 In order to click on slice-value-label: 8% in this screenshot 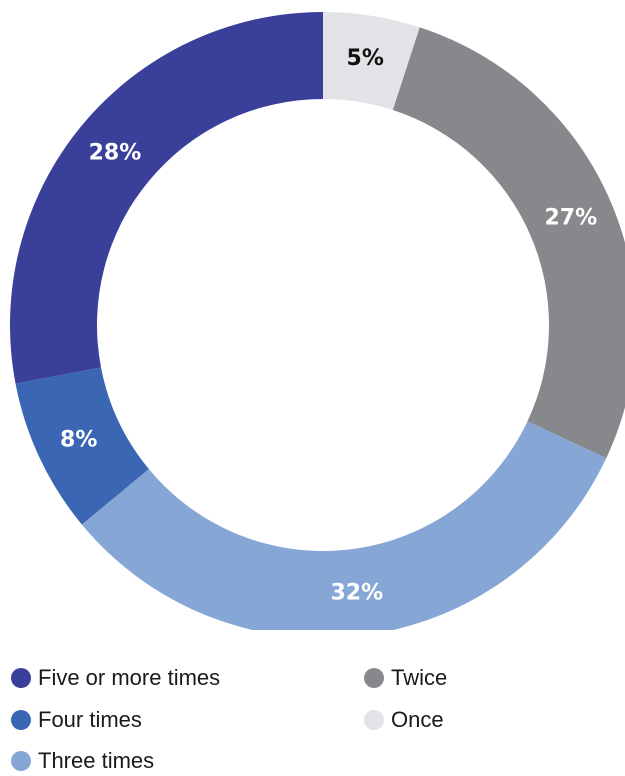, I will do `click(78, 439)`.